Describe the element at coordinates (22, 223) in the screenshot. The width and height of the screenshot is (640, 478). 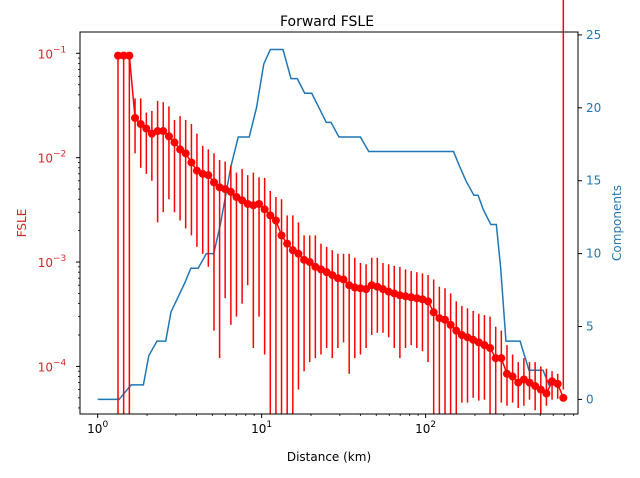
I see `y-axis-left-title: FSLE` at that location.